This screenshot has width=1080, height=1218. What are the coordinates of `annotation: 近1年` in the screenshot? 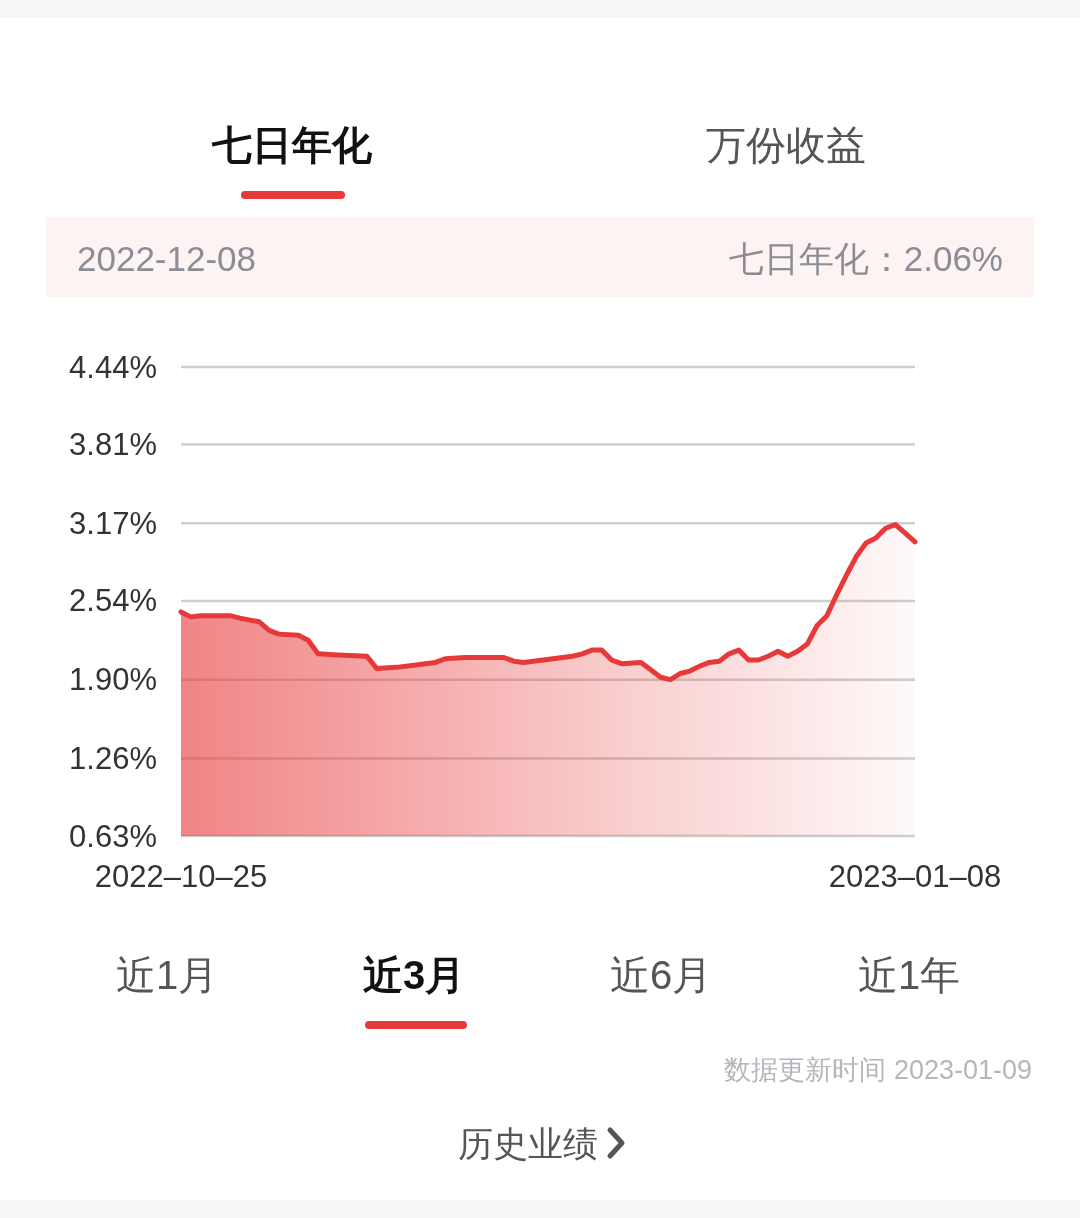 It's located at (909, 975).